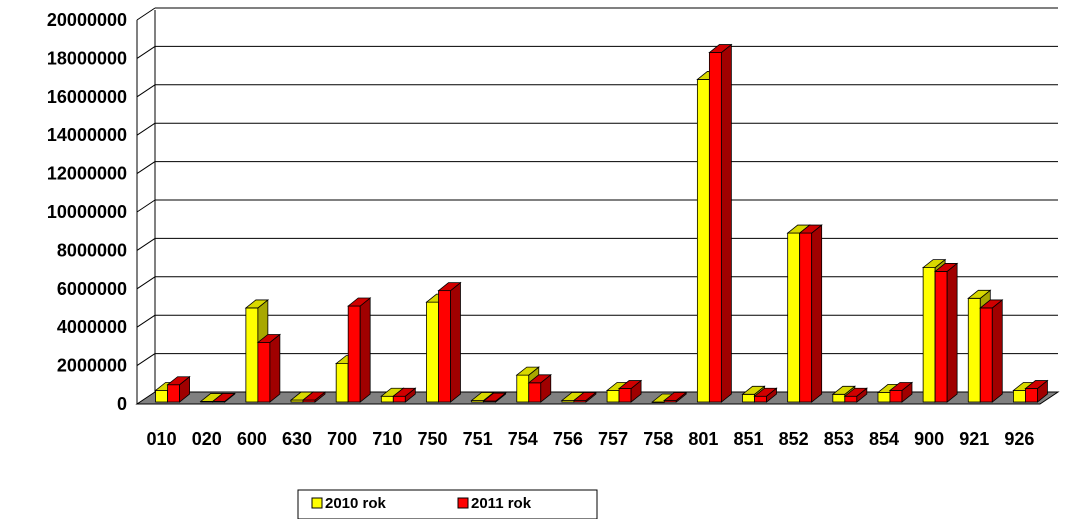  I want to click on x-tick-label: 756, so click(568, 439).